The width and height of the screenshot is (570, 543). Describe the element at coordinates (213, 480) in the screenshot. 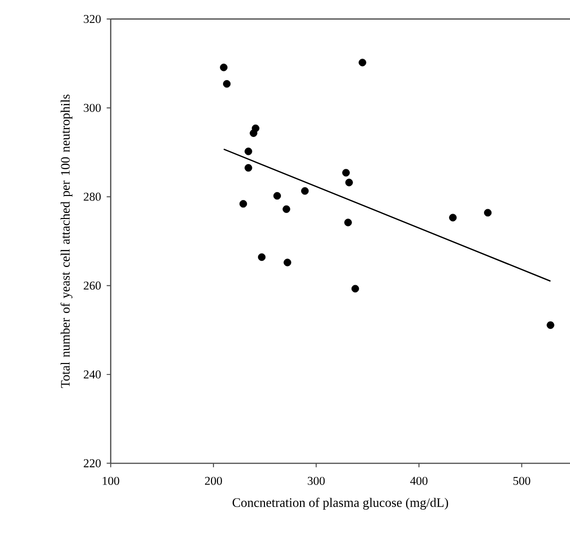

I see `x-tick-label: 200` at that location.